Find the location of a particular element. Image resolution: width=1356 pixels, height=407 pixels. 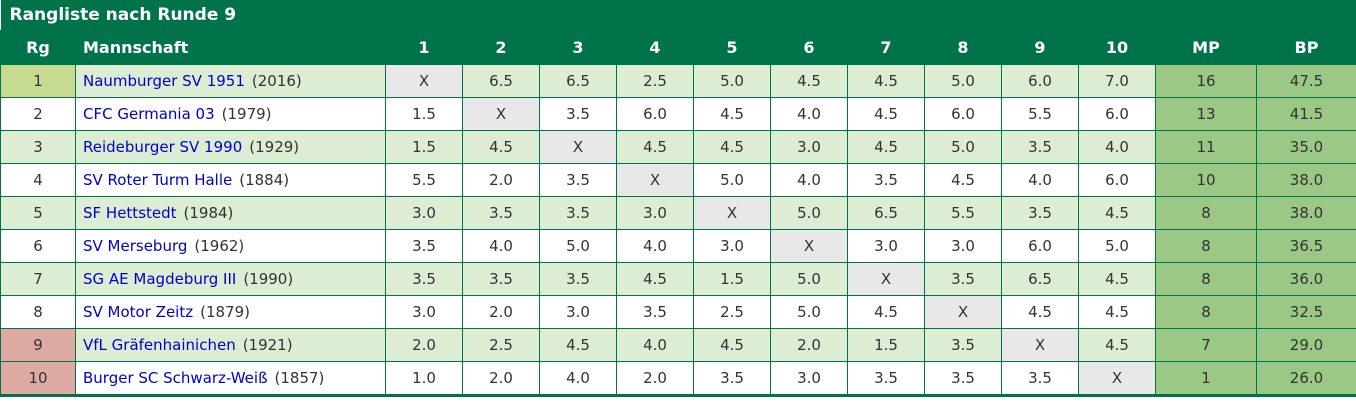

team-link: SF Hettstedt is located at coordinates (130, 213).